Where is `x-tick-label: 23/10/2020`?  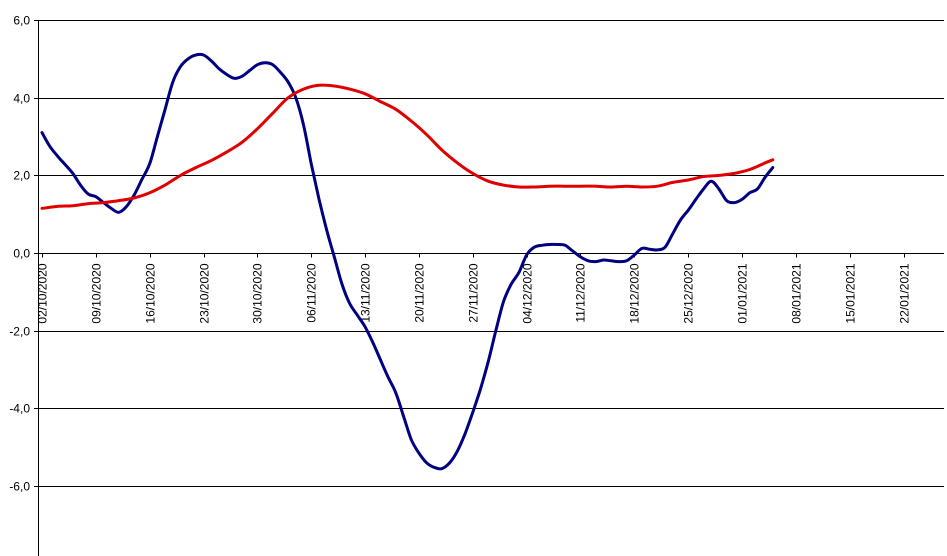 x-tick-label: 23/10/2020 is located at coordinates (205, 293).